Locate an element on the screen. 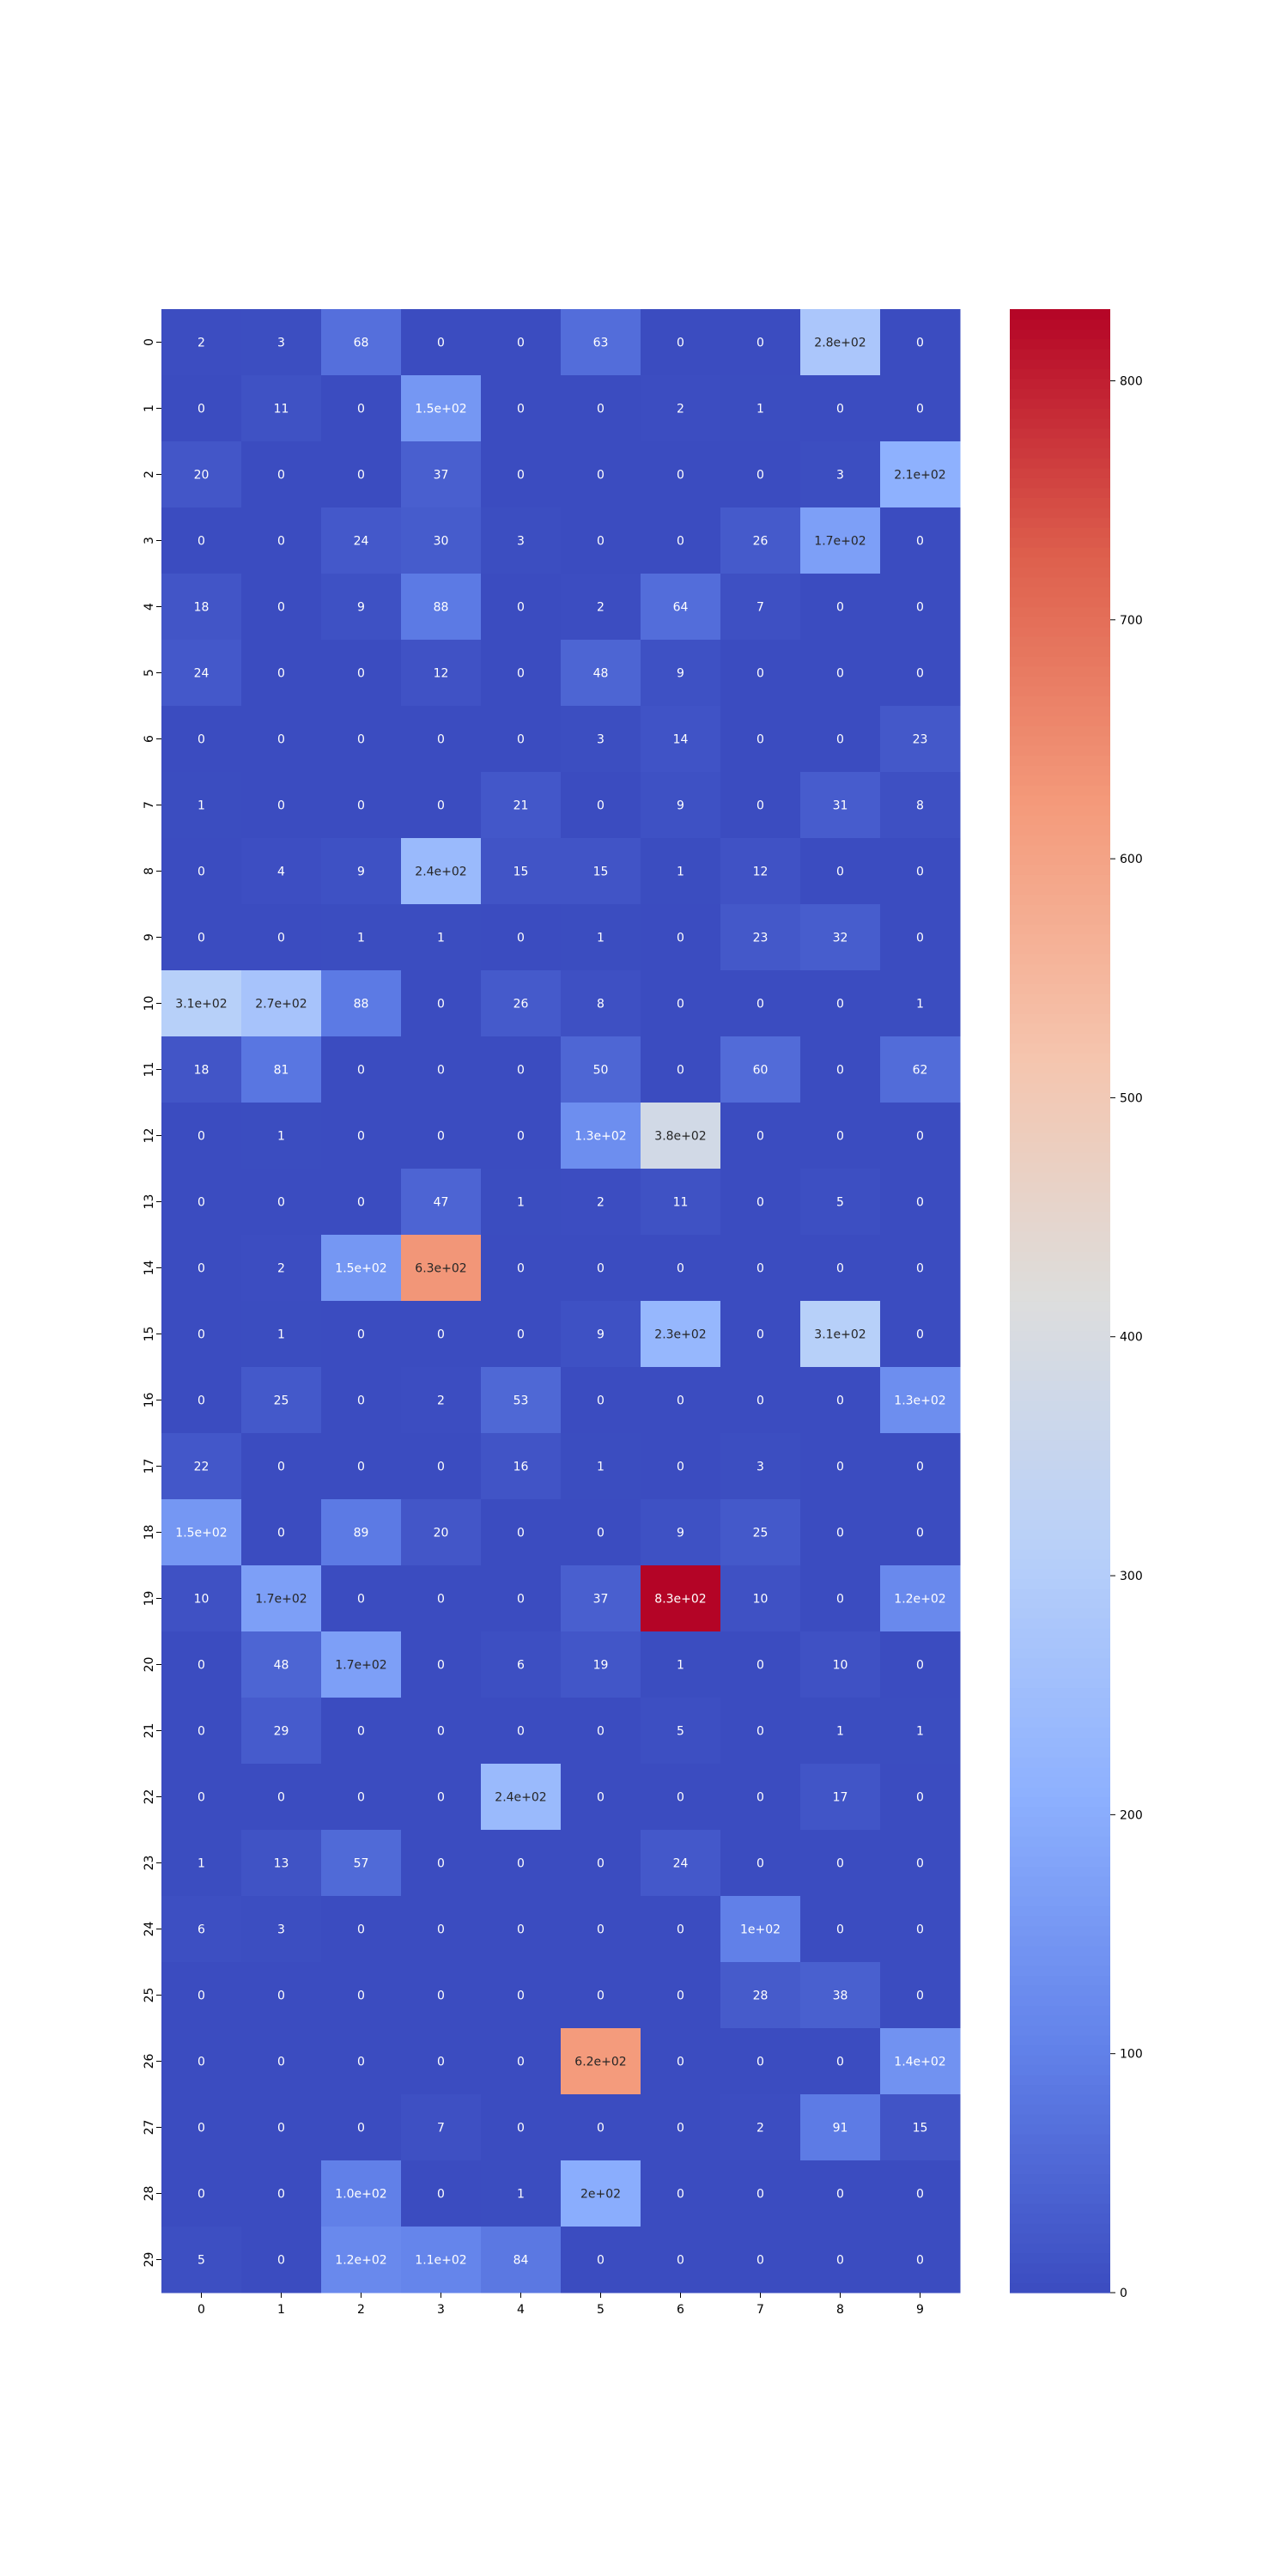 Image resolution: width=1288 pixels, height=2576 pixels. cell-annotation: 64 is located at coordinates (681, 608).